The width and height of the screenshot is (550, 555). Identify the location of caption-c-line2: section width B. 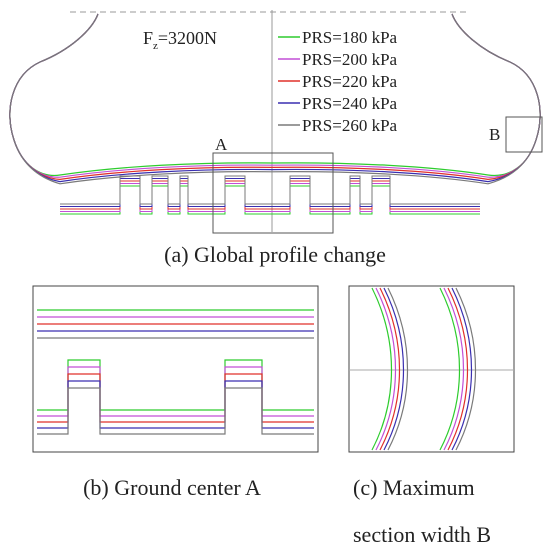
(422, 534).